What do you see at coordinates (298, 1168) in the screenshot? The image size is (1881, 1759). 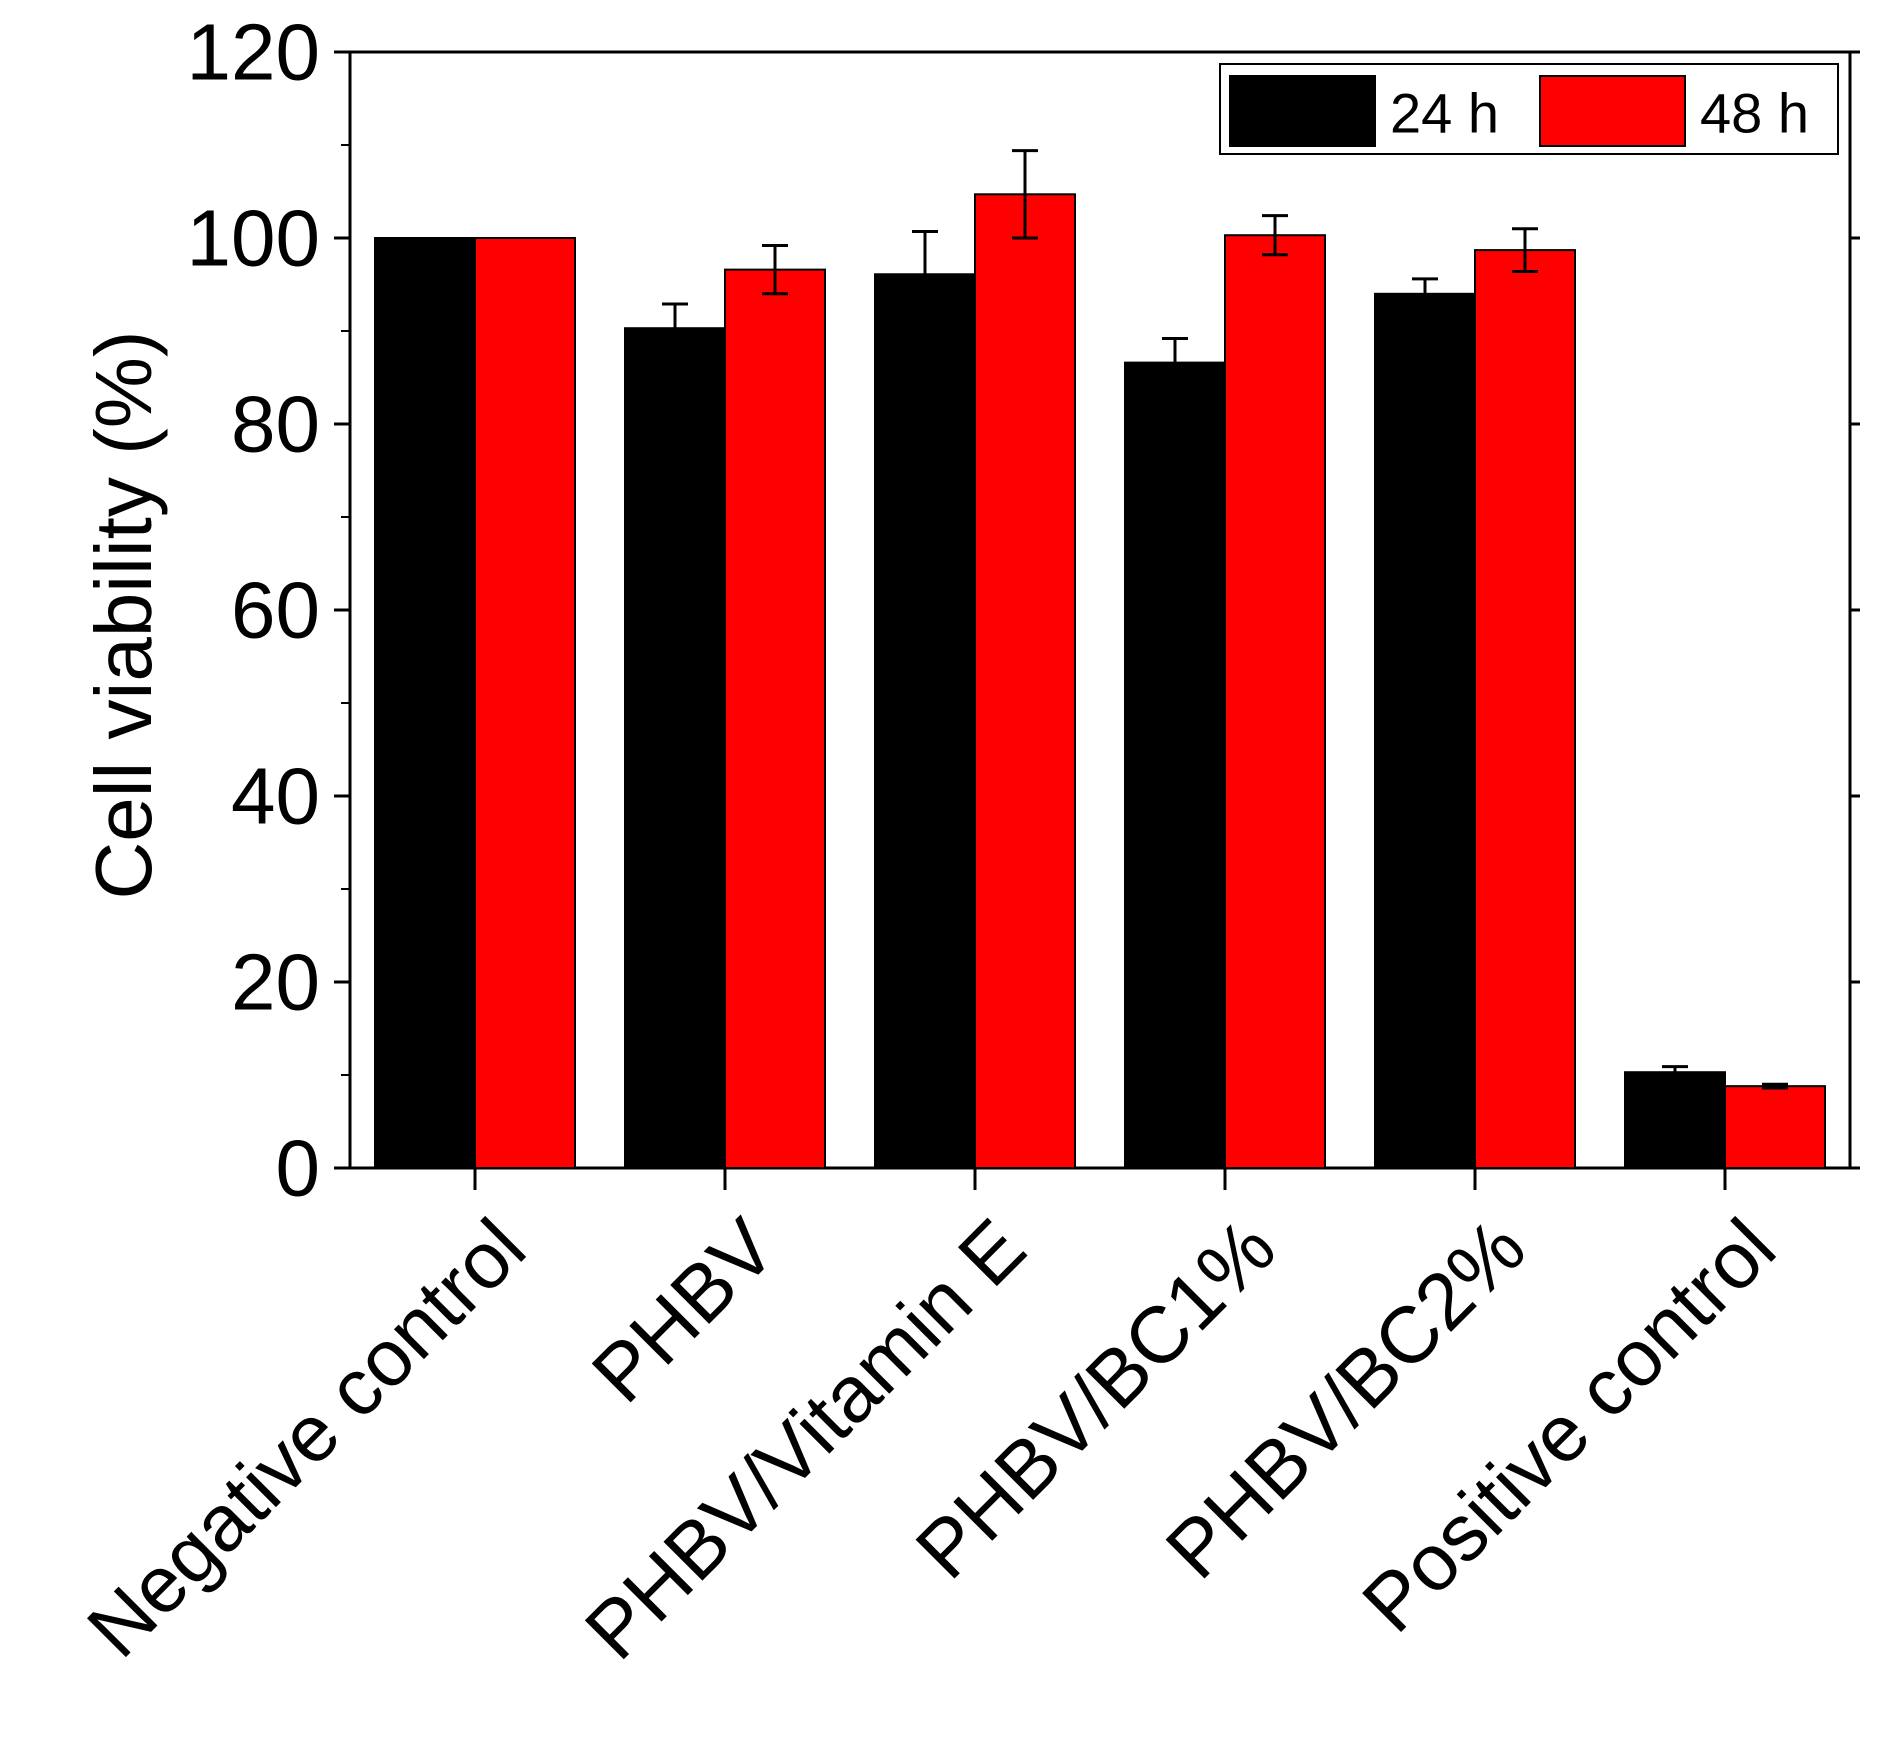 I see `y-tick-label: 0` at bounding box center [298, 1168].